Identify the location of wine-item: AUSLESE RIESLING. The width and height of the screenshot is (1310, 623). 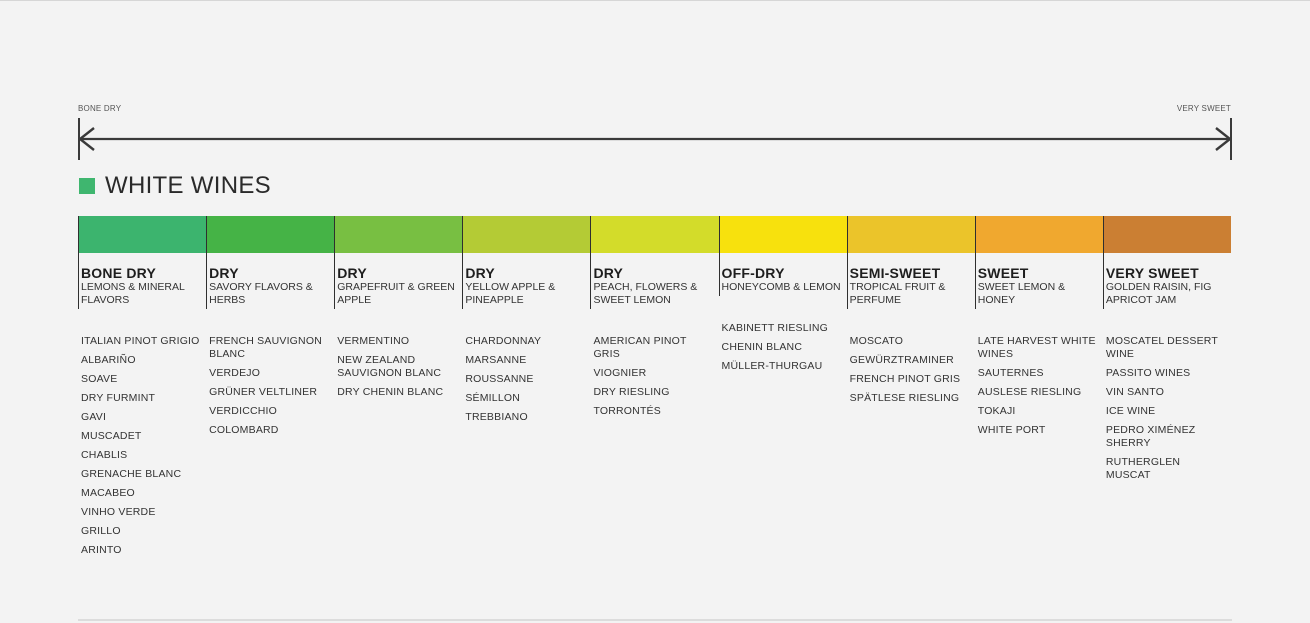
(1029, 392).